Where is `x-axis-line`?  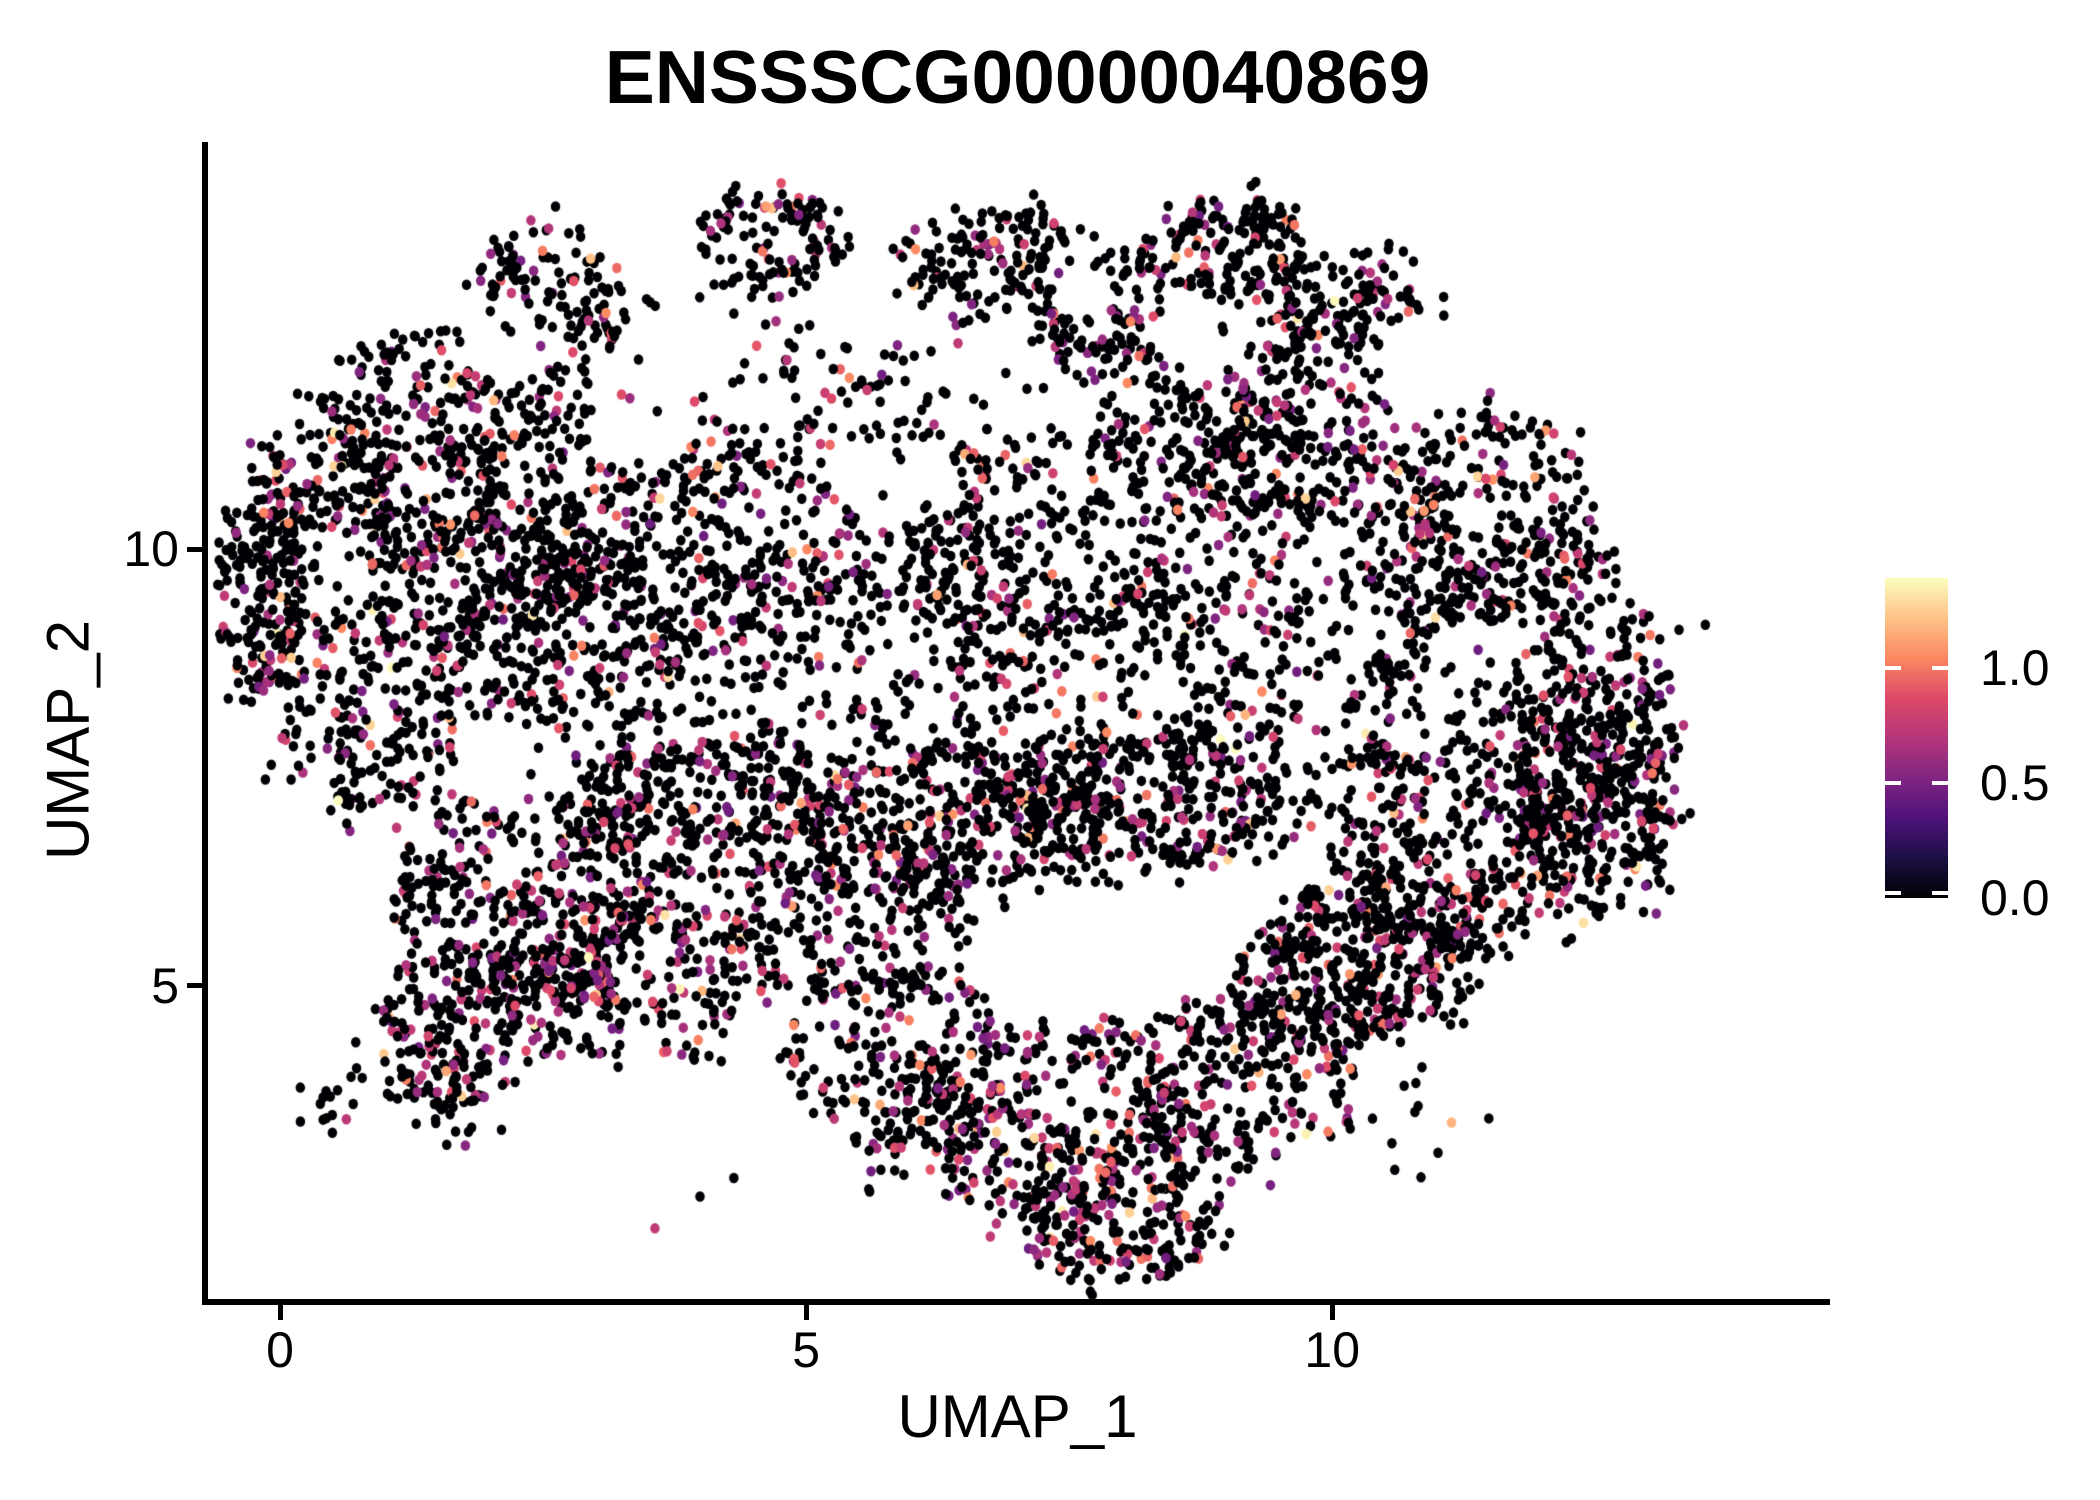 x-axis-line is located at coordinates (1016, 1302).